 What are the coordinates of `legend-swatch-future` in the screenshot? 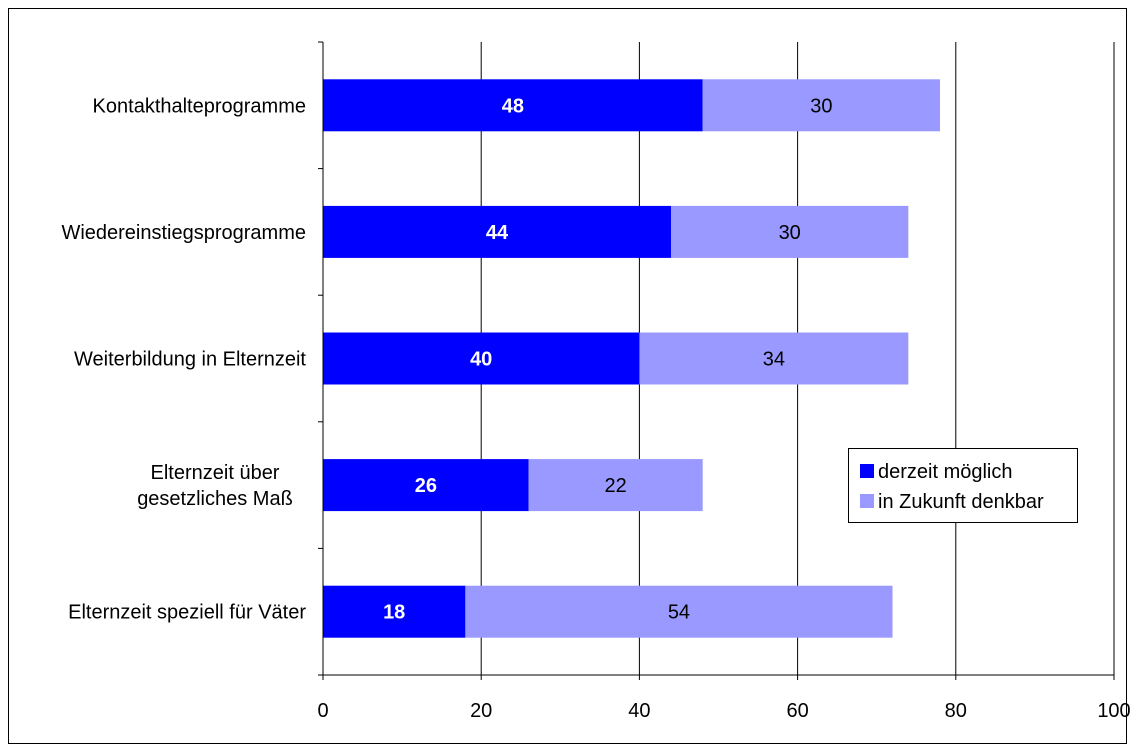 It's located at (867, 501).